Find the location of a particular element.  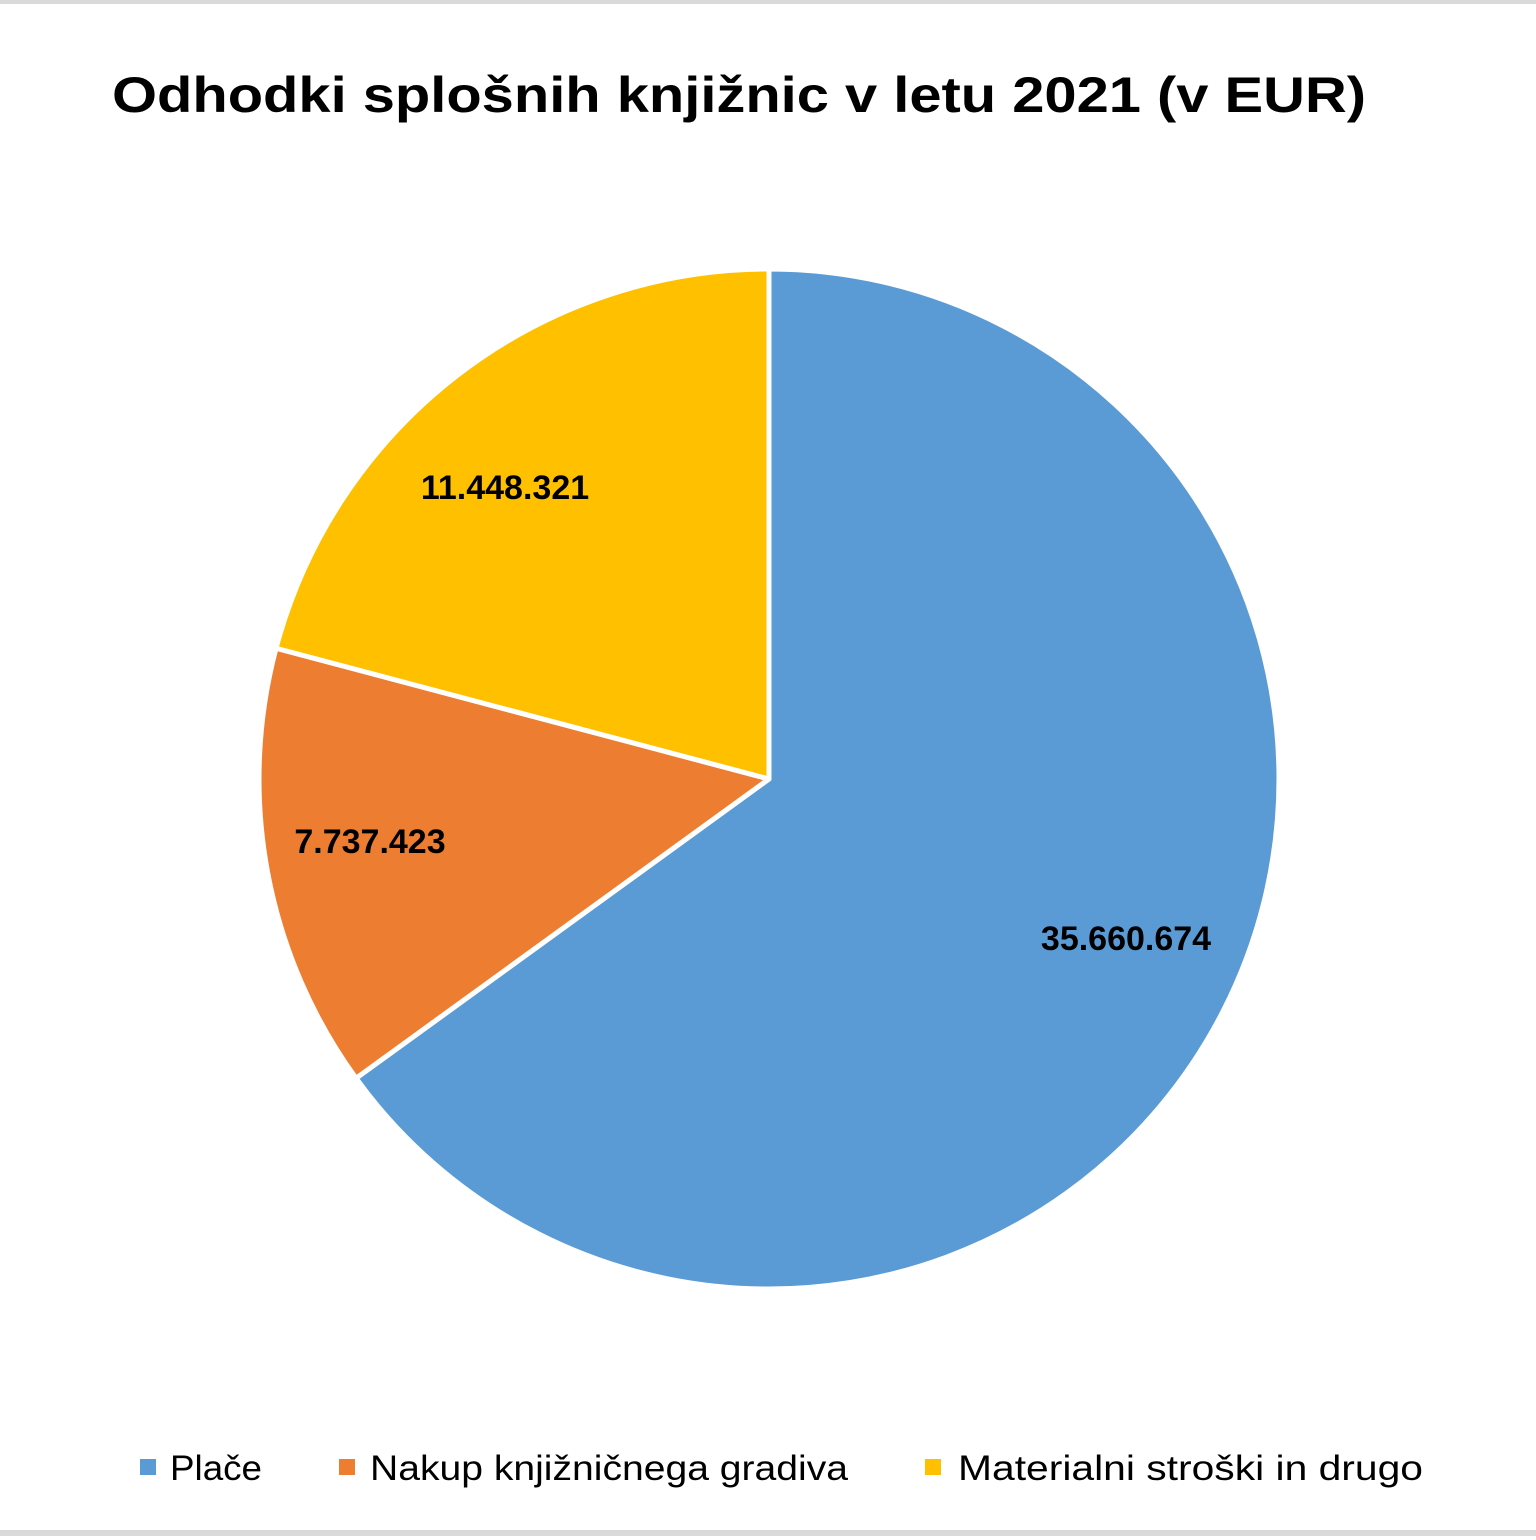

legend-label: Plače is located at coordinates (216, 1468).